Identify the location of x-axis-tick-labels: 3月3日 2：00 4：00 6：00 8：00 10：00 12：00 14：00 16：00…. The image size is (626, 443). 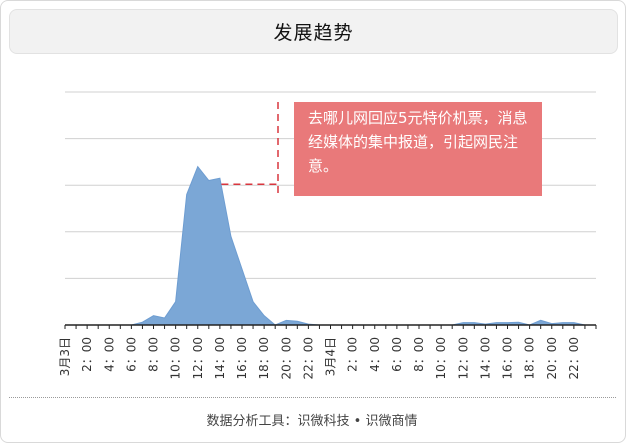
(319, 358).